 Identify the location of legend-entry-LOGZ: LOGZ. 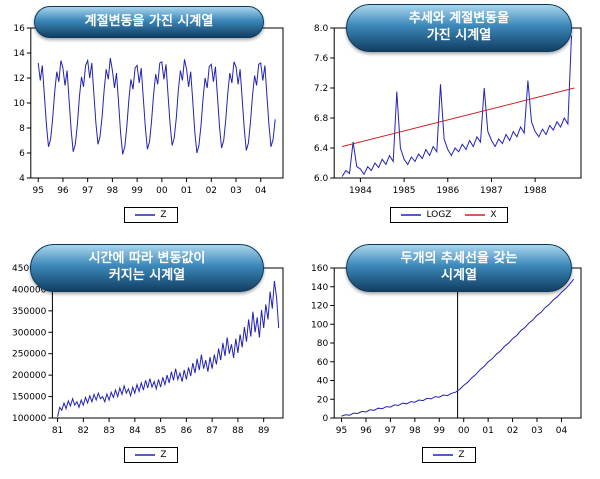
(426, 215).